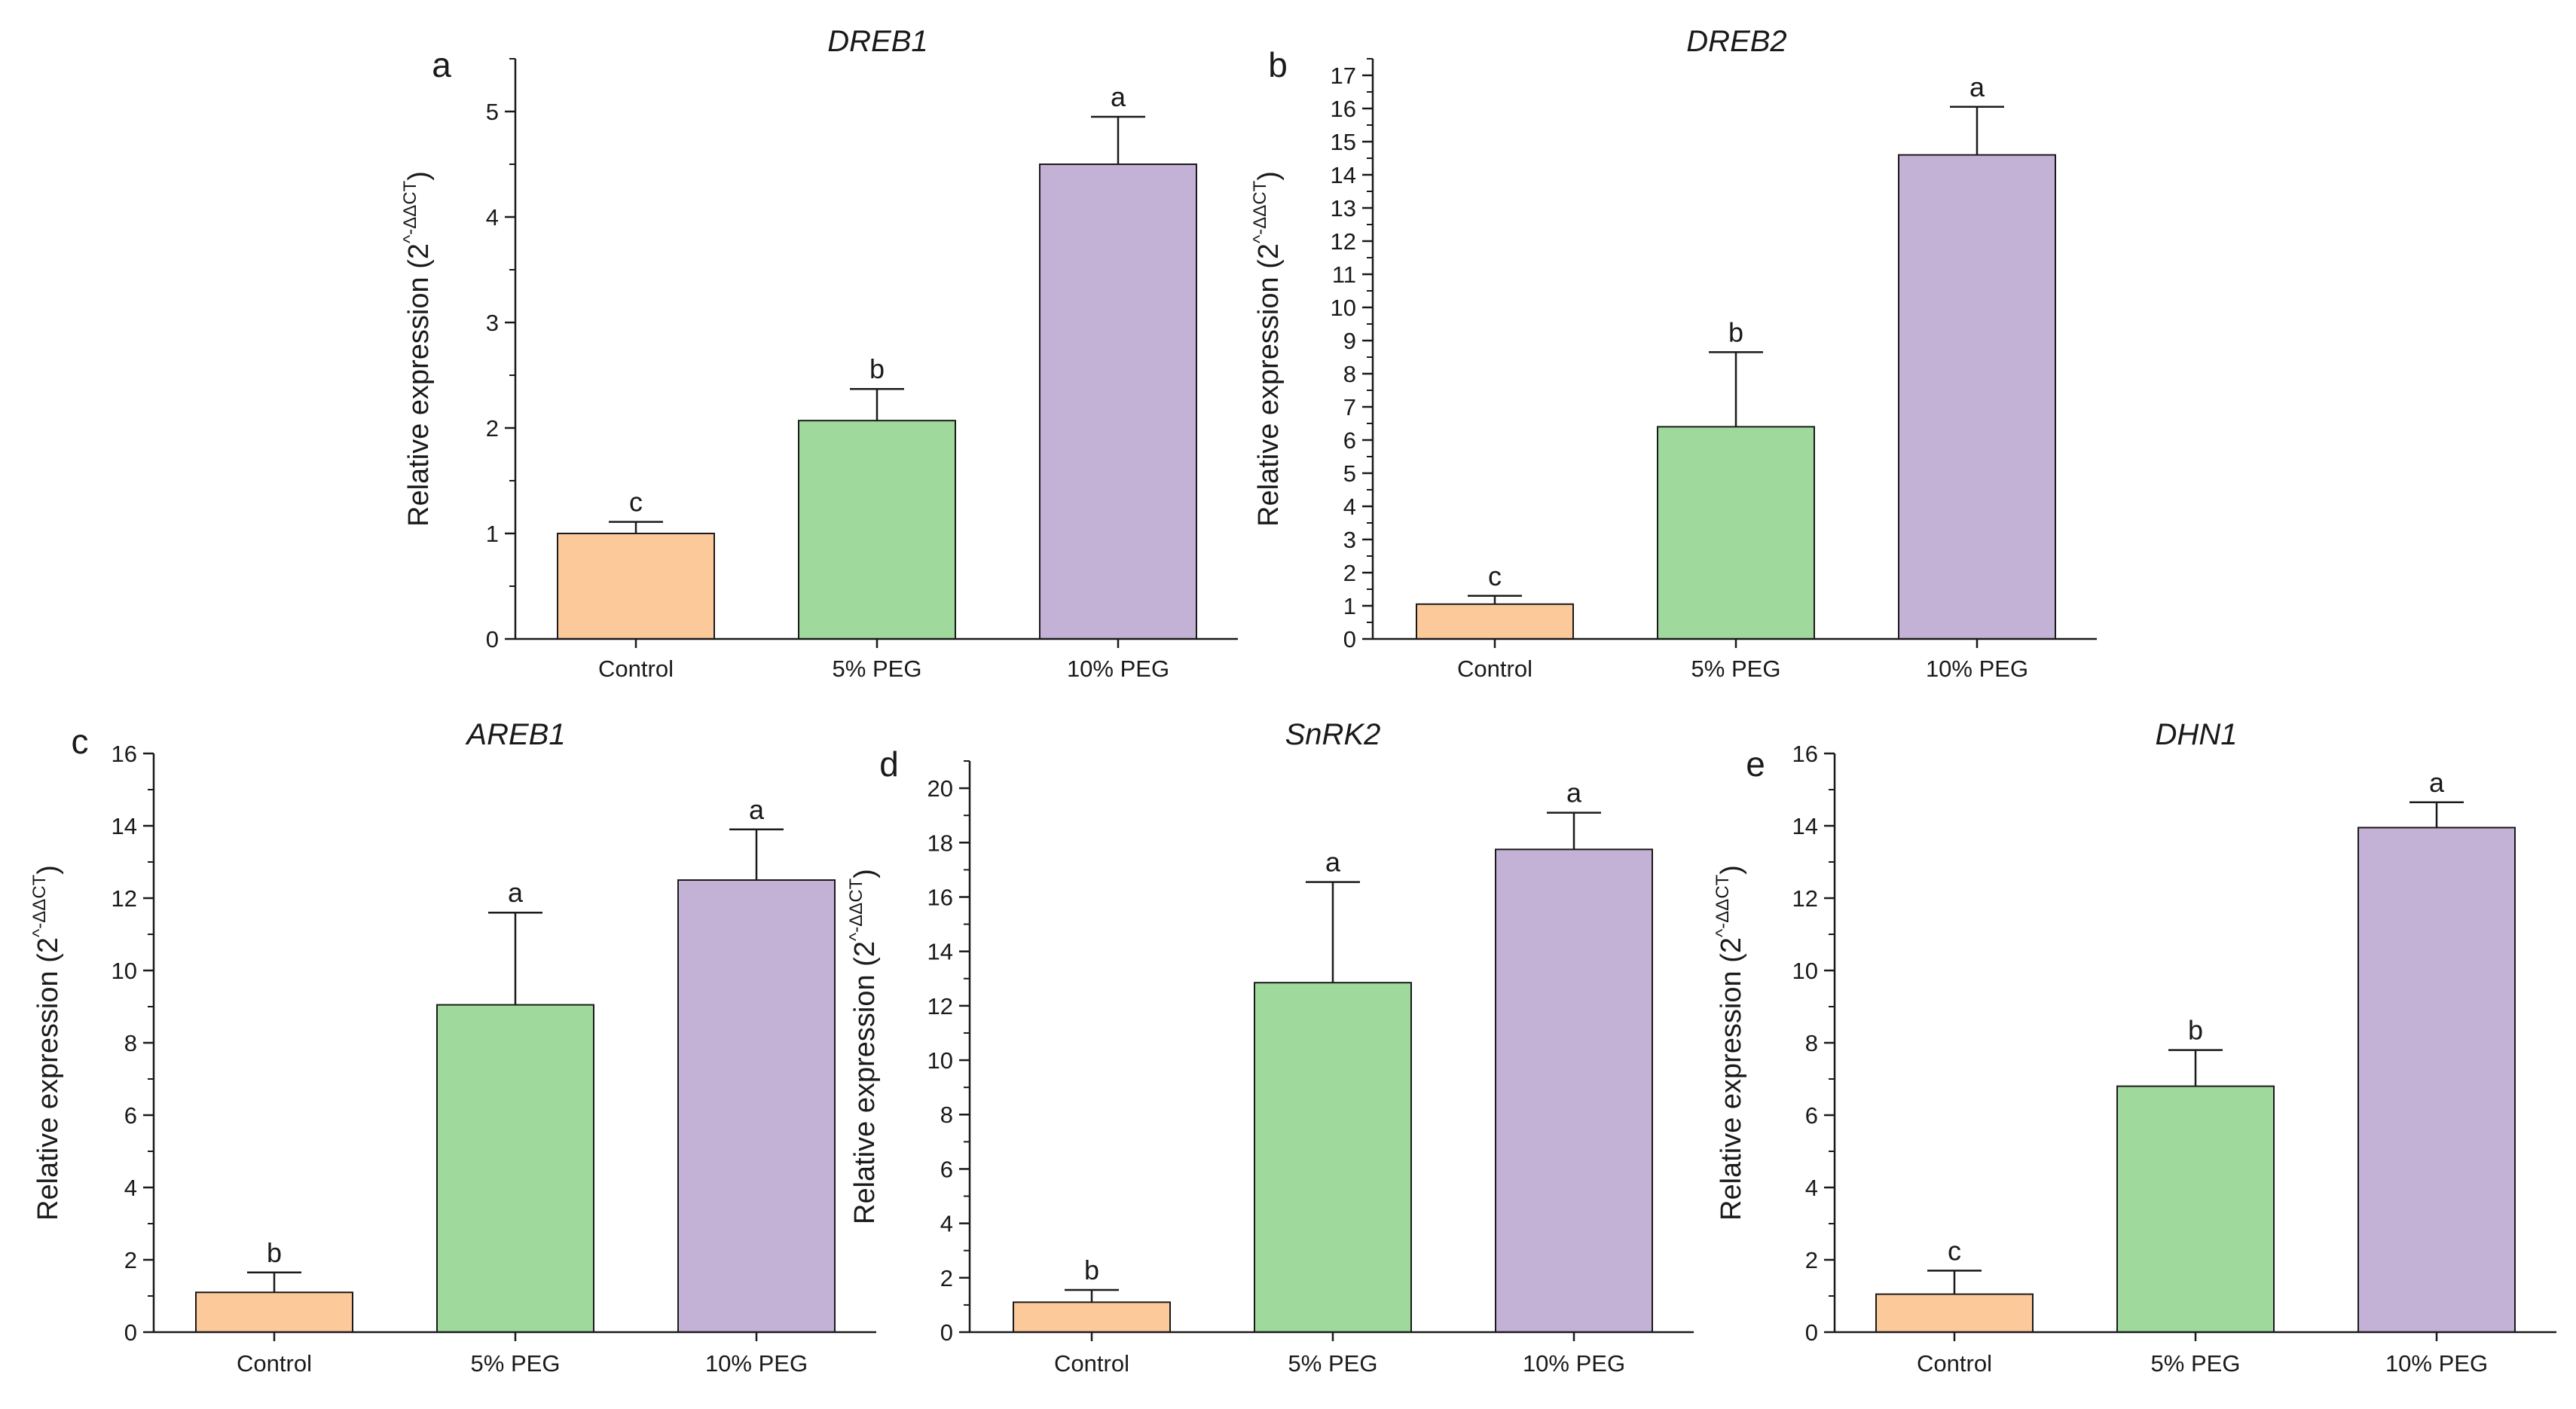 The width and height of the screenshot is (2576, 1409). Describe the element at coordinates (1811, 1115) in the screenshot. I see `y-tick-label: 6` at that location.